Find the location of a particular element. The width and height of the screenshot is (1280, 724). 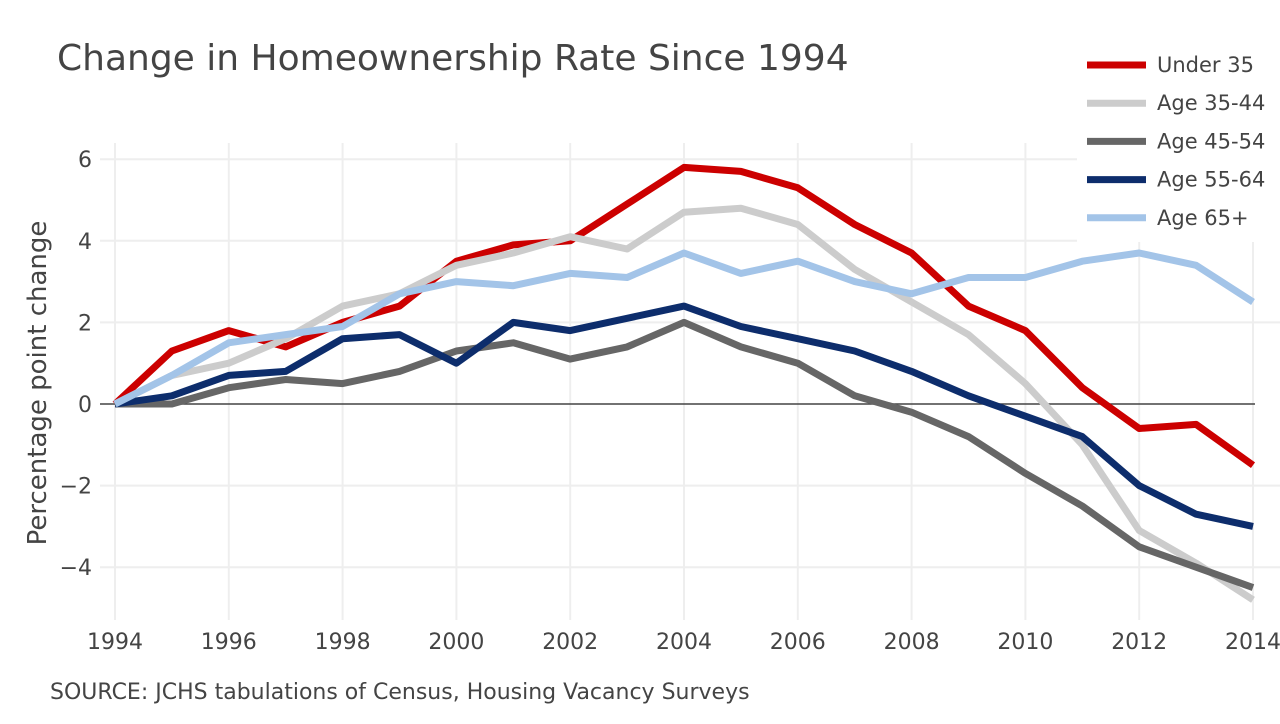

x-tick-label: 2010 is located at coordinates (1025, 642).